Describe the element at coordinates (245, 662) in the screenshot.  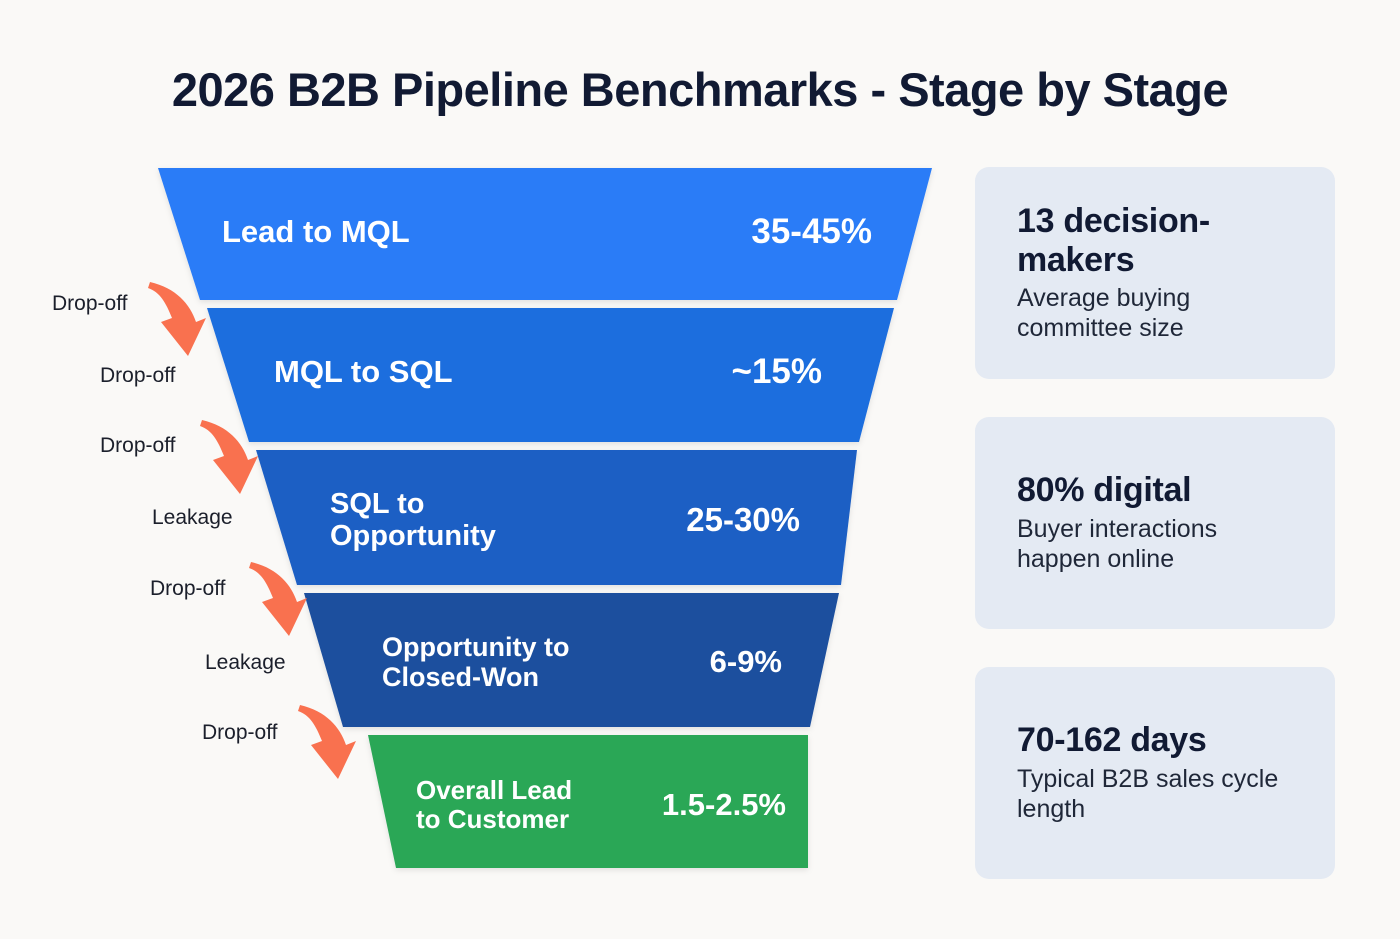
I see `side-label-6: Leakage` at that location.